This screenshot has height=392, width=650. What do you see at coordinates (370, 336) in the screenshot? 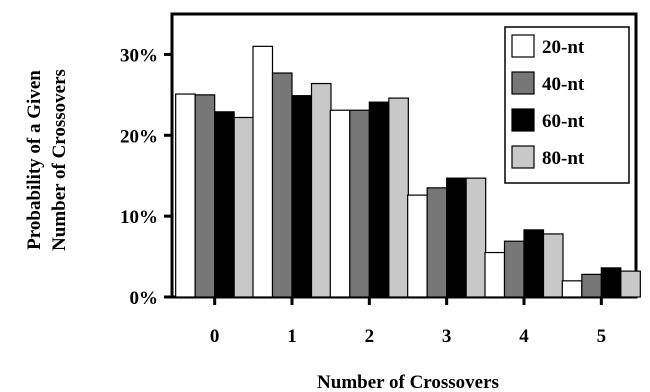
I see `x-tick-label: 2` at bounding box center [370, 336].